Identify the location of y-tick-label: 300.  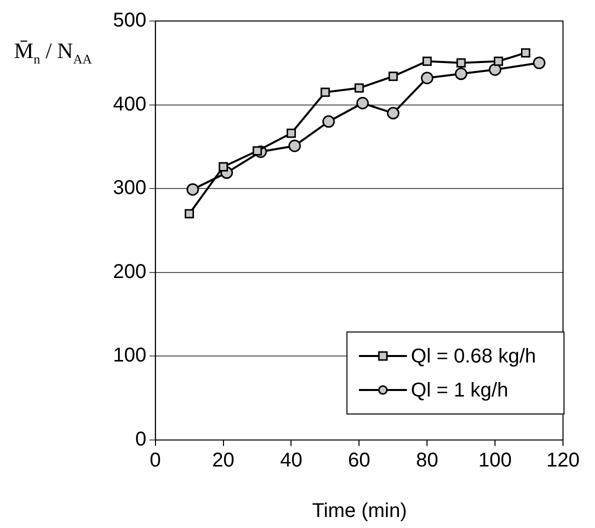
(129, 188).